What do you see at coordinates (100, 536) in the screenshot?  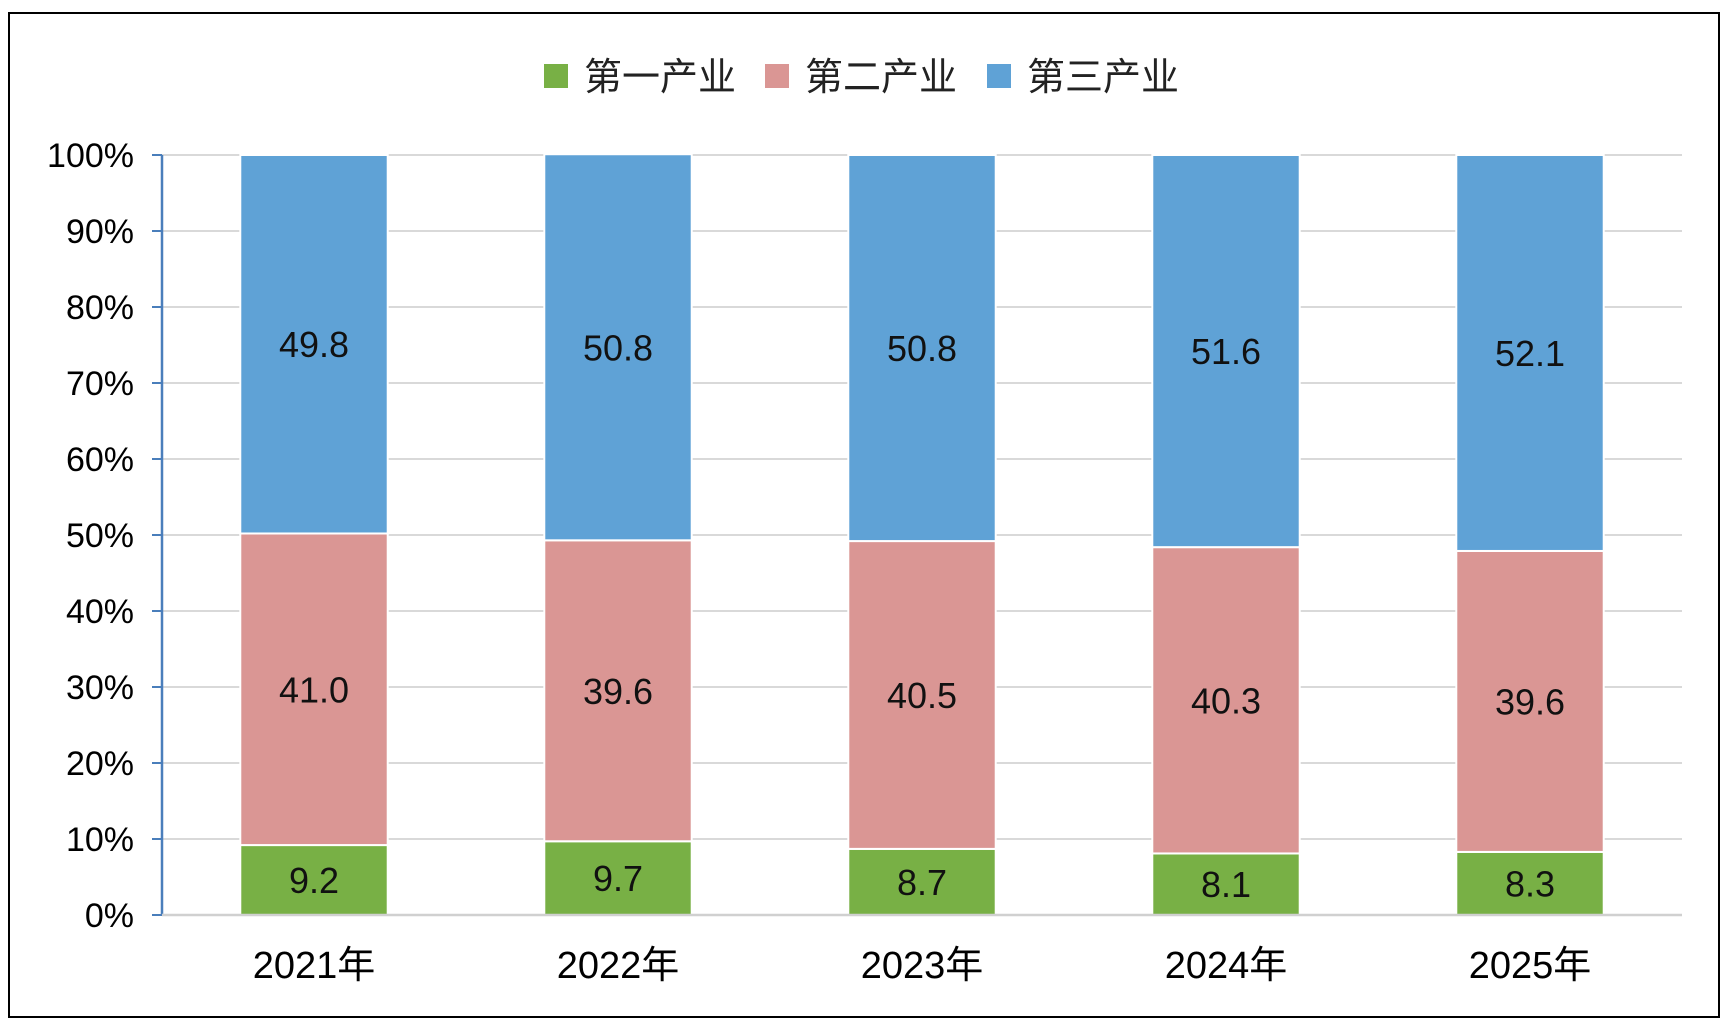 I see `y-tick-label: 50%` at bounding box center [100, 536].